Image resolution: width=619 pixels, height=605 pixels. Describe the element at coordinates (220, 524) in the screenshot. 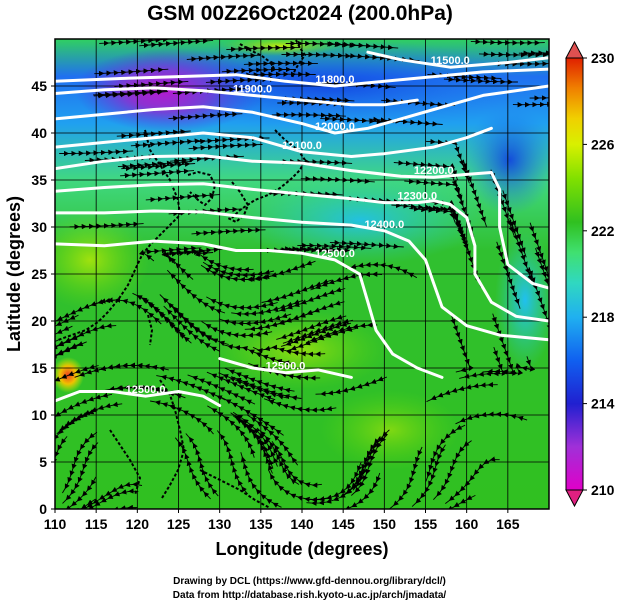

I see `x-tick-label: 130` at that location.